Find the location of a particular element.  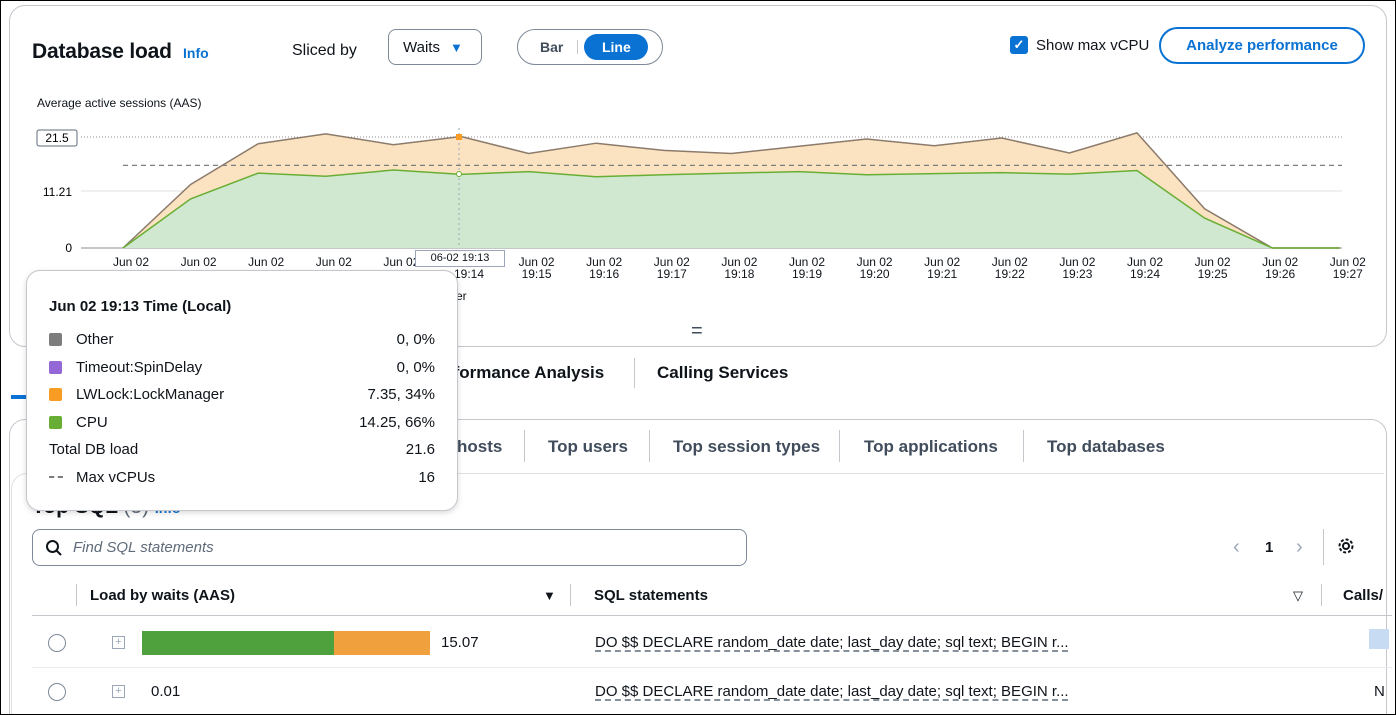

x-tick-time: 19:15 is located at coordinates (536, 274).